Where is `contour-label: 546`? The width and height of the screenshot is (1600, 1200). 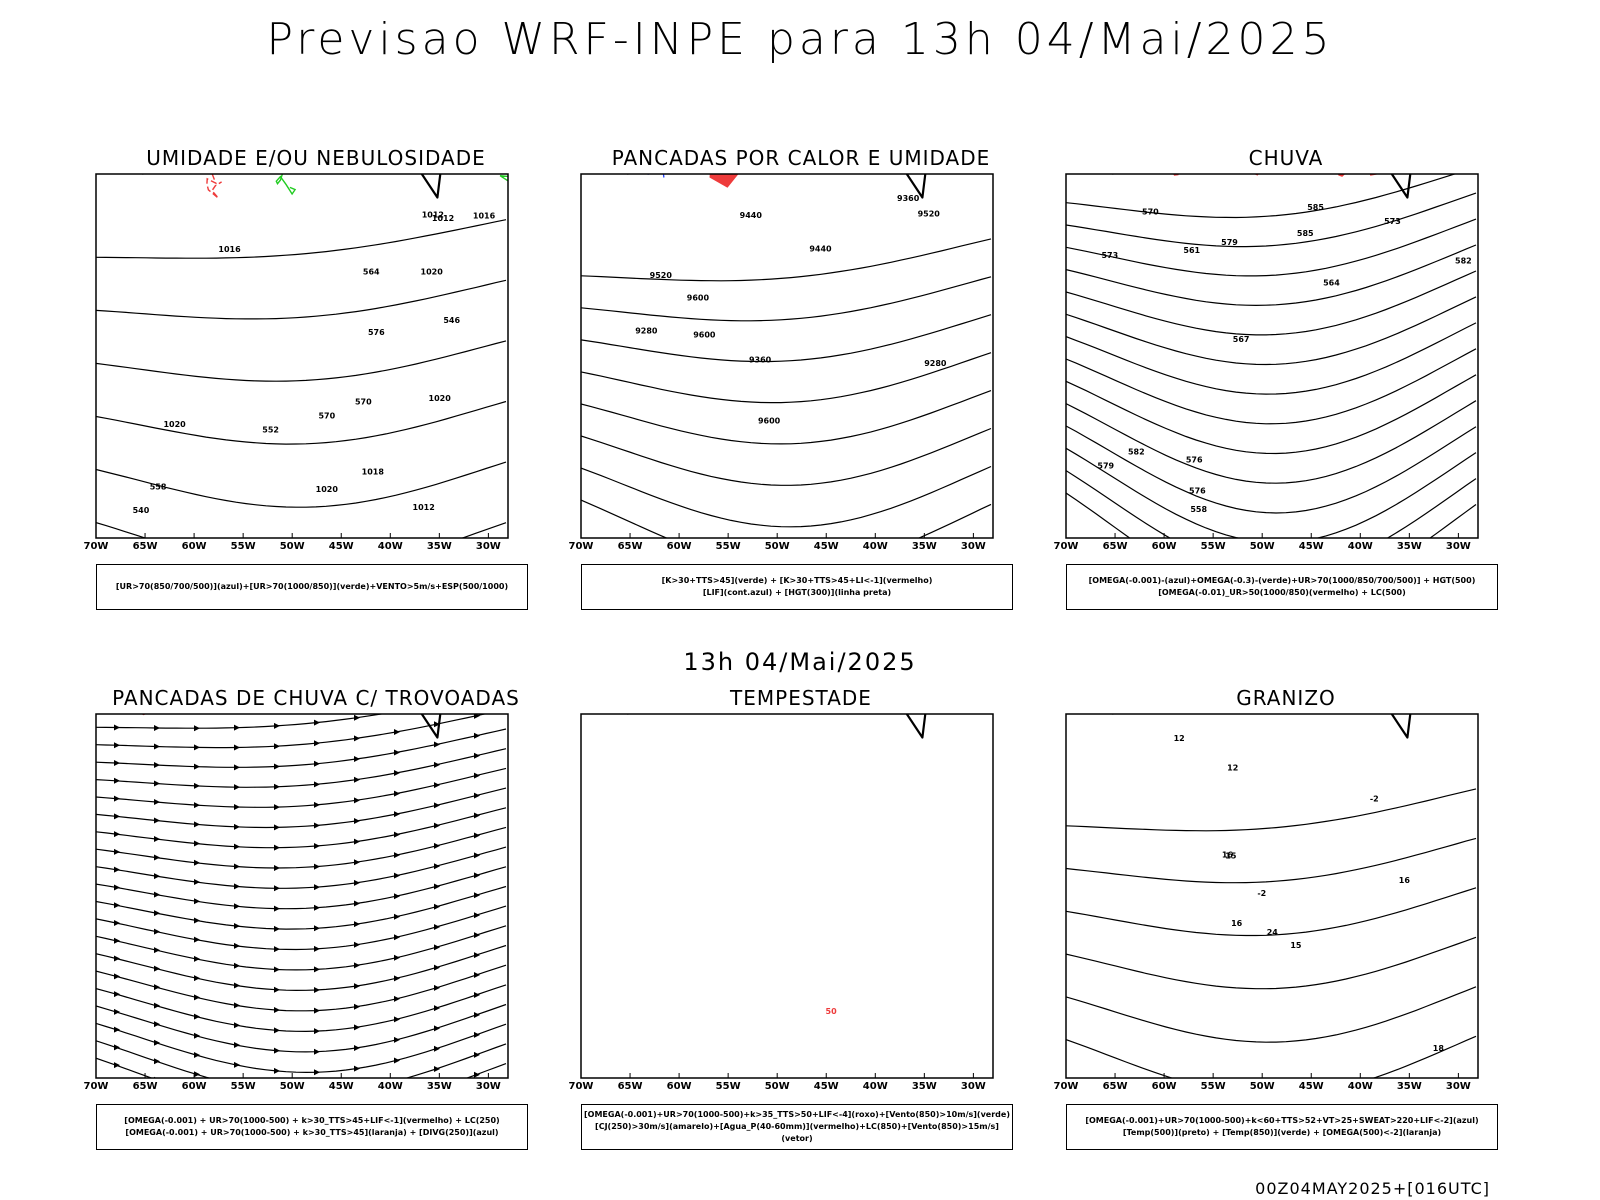 contour-label: 546 is located at coordinates (451, 320).